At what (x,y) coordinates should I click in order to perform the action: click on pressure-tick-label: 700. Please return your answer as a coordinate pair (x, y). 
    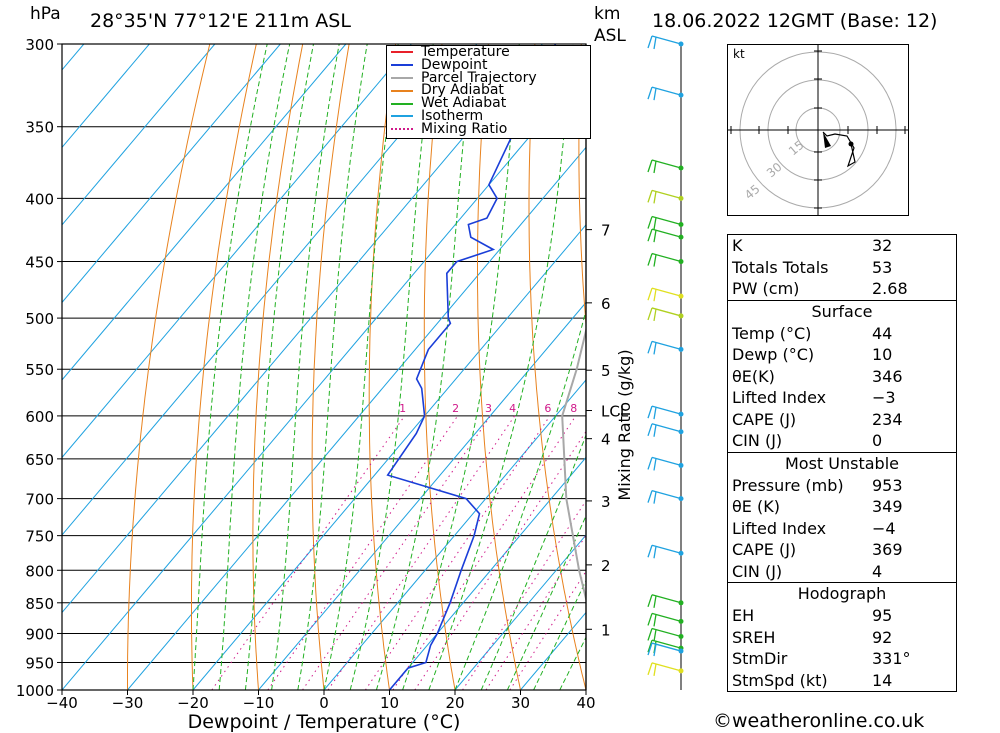
    Looking at the image, I should click on (39, 500).